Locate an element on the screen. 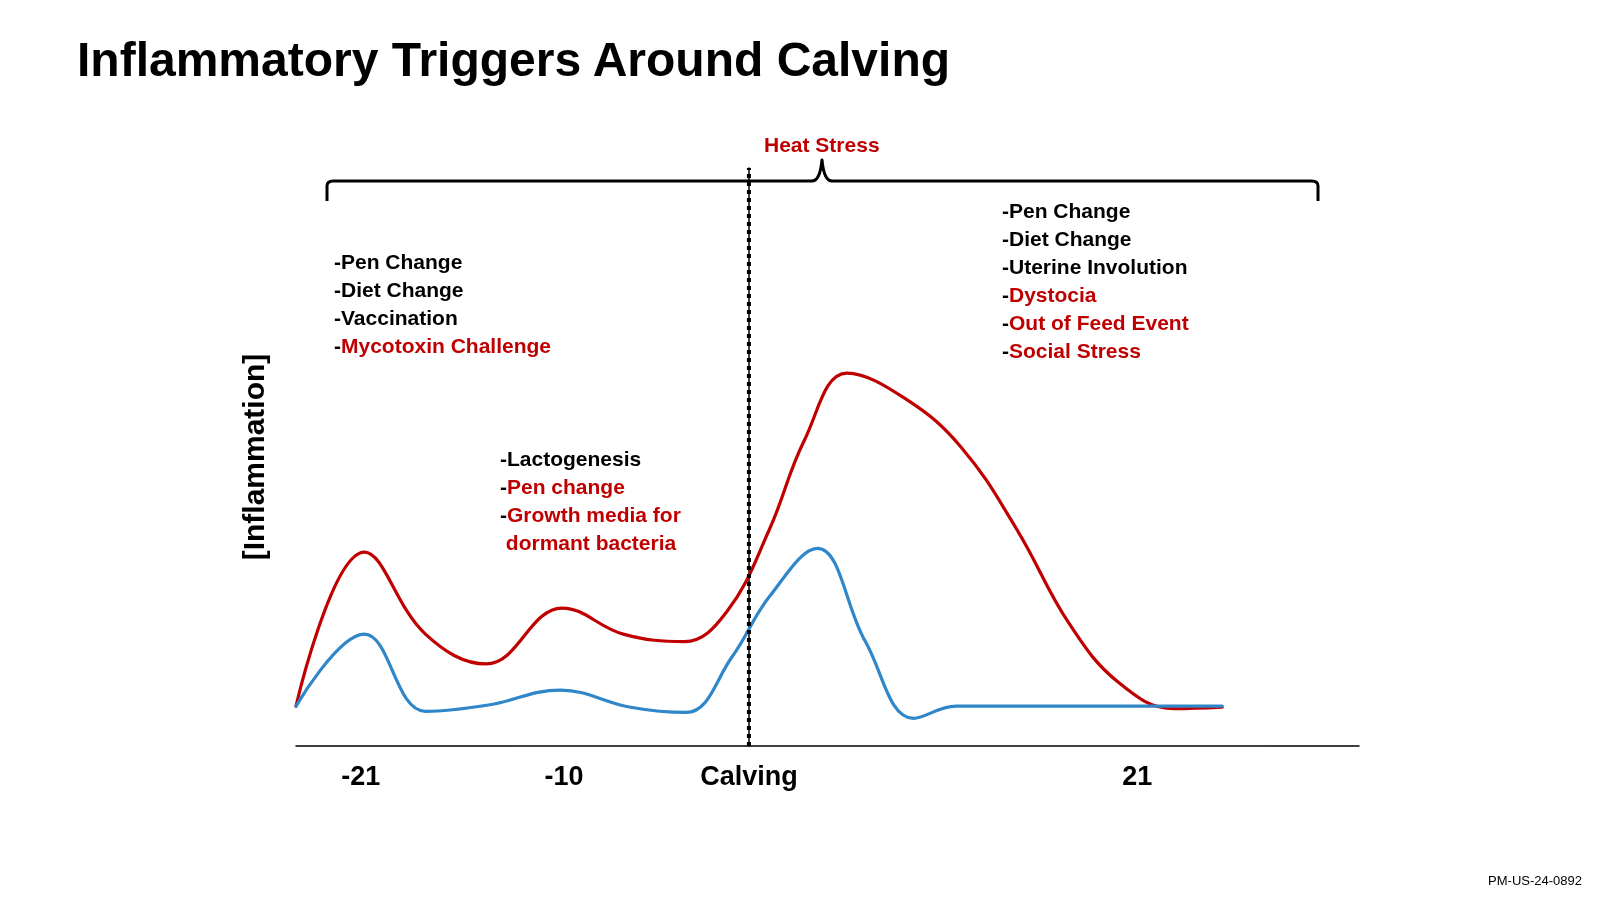 The width and height of the screenshot is (1600, 900). x-tick-label: -10 is located at coordinates (564, 775).